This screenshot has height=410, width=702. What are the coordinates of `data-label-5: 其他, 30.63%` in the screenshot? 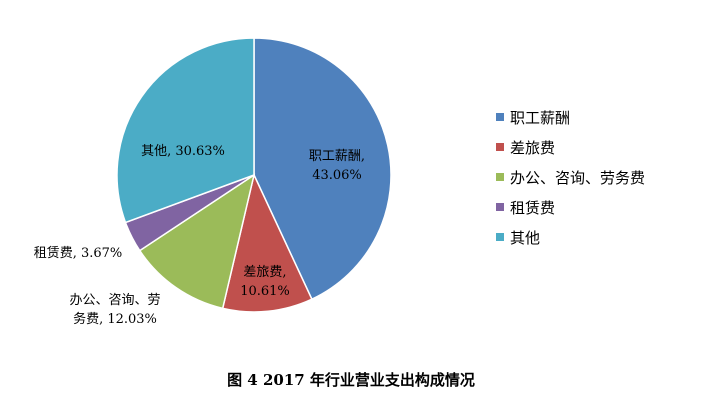 It's located at (183, 151).